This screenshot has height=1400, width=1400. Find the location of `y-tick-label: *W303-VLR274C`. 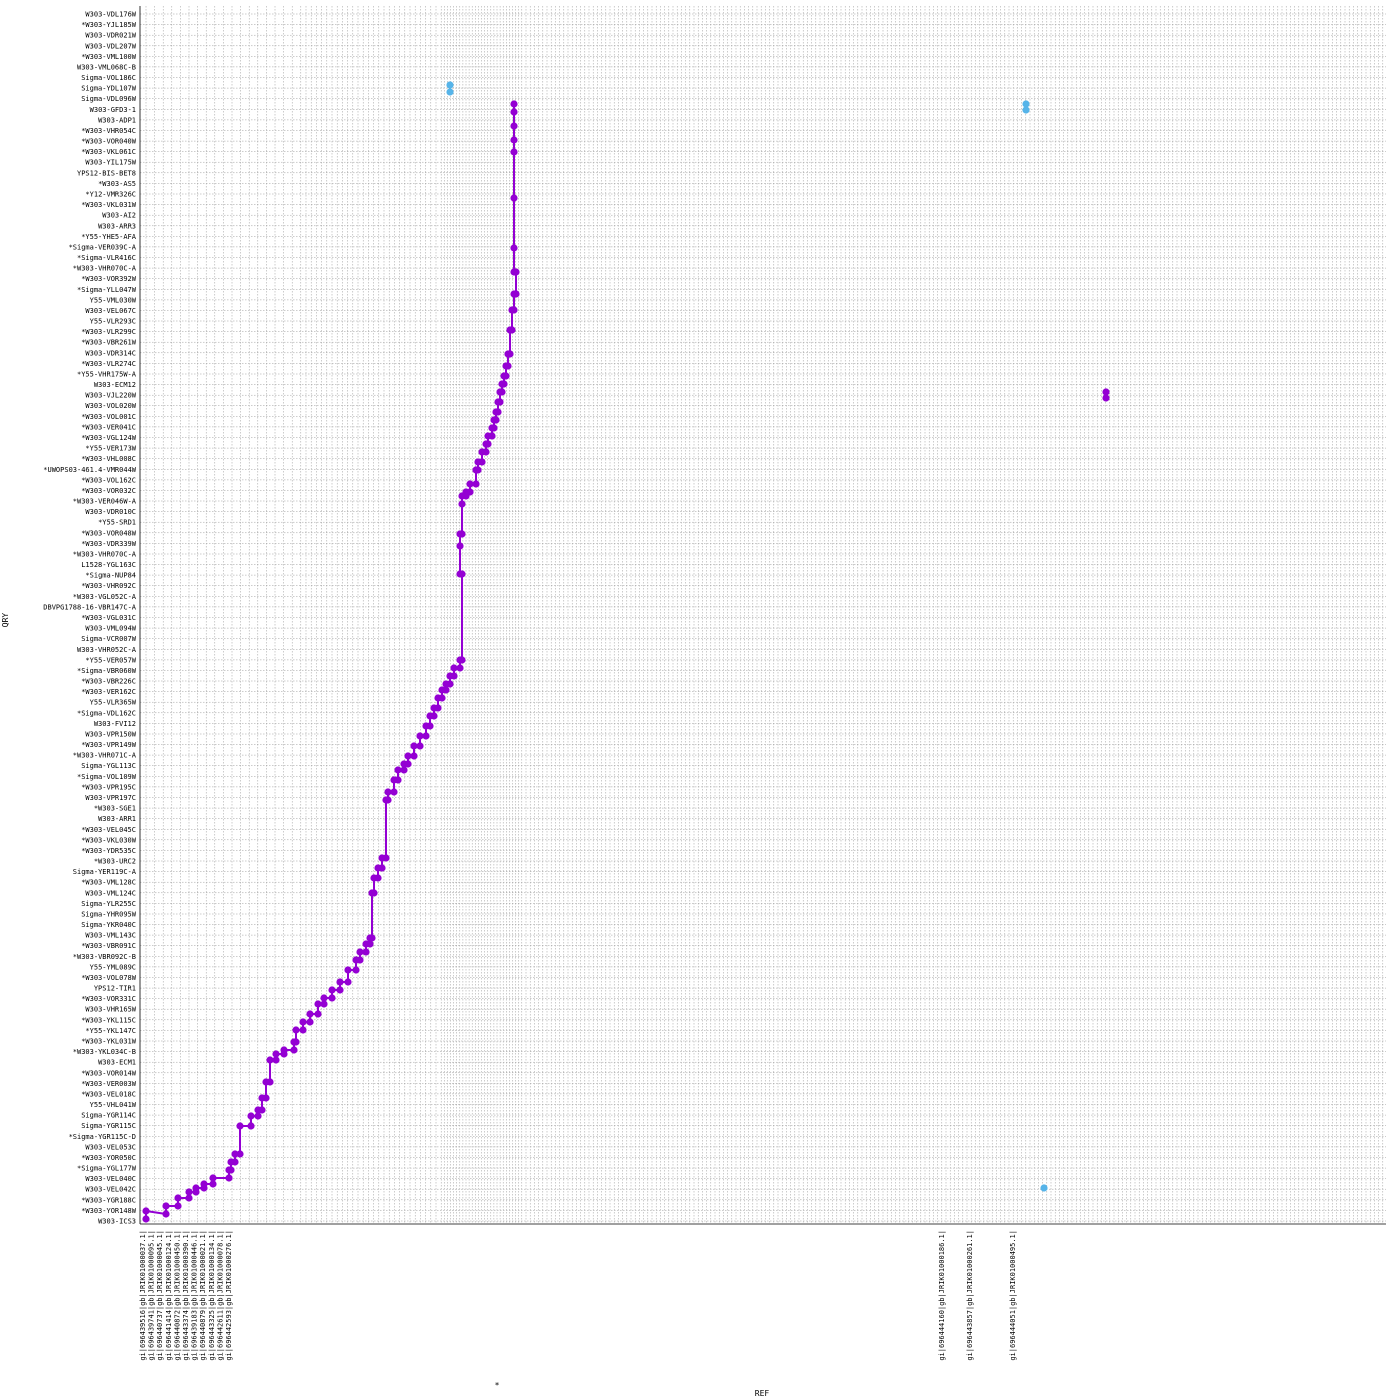

y-tick-label: *W303-VLR274C is located at coordinates (108, 364).